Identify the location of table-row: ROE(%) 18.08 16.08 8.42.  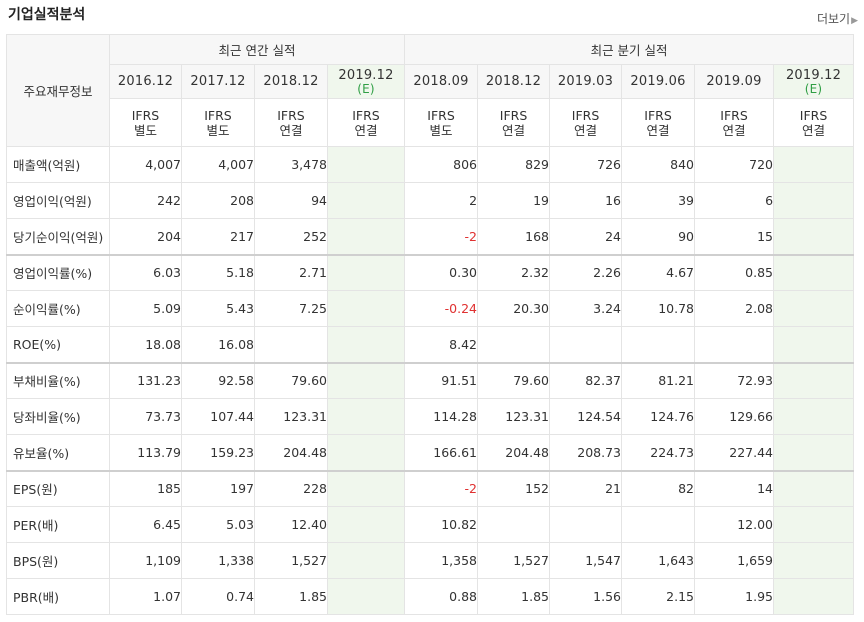
(430, 344).